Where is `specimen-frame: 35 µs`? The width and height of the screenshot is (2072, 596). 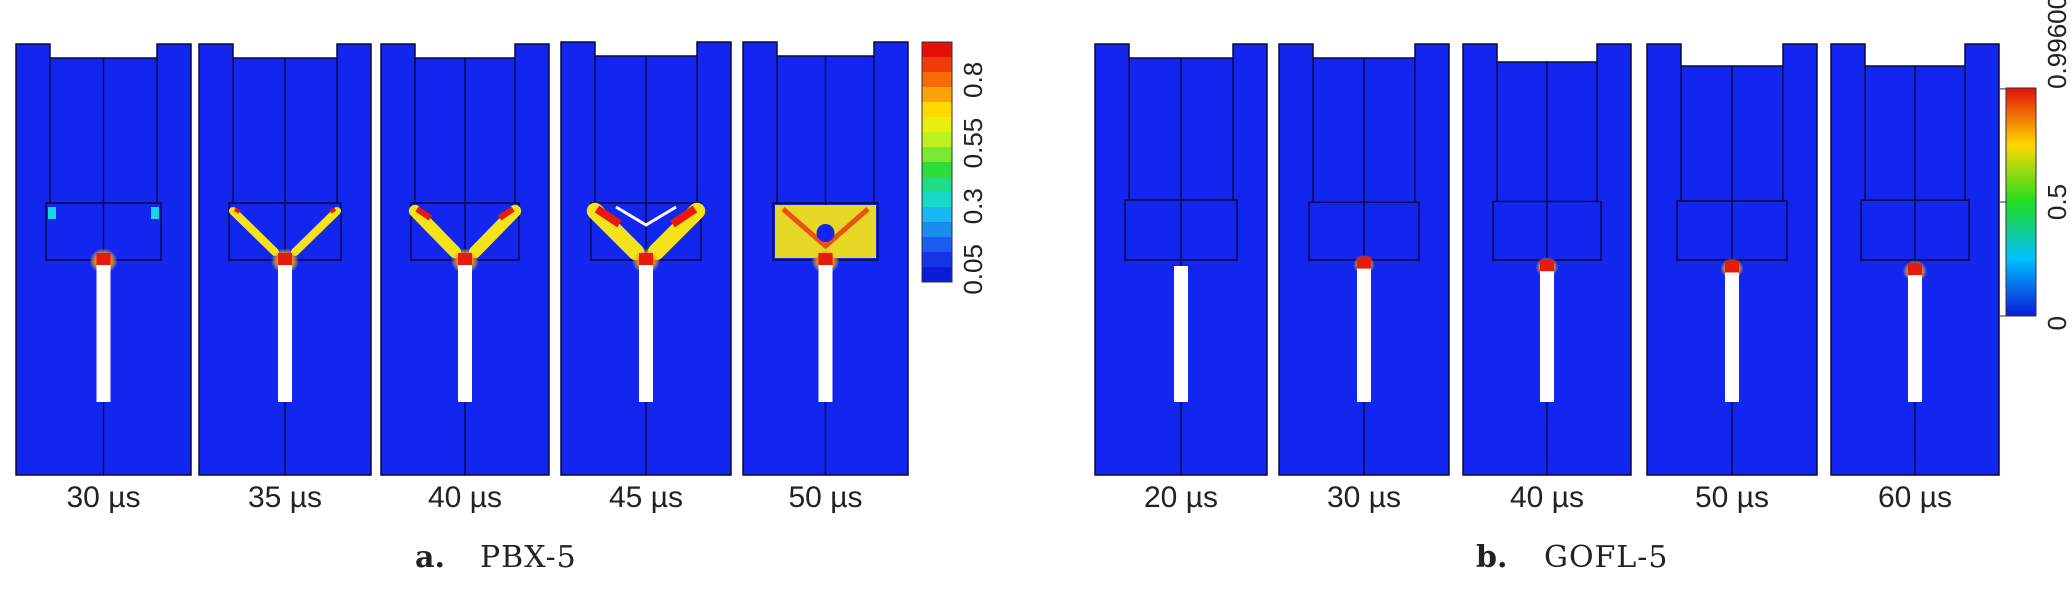 specimen-frame: 35 µs is located at coordinates (285, 278).